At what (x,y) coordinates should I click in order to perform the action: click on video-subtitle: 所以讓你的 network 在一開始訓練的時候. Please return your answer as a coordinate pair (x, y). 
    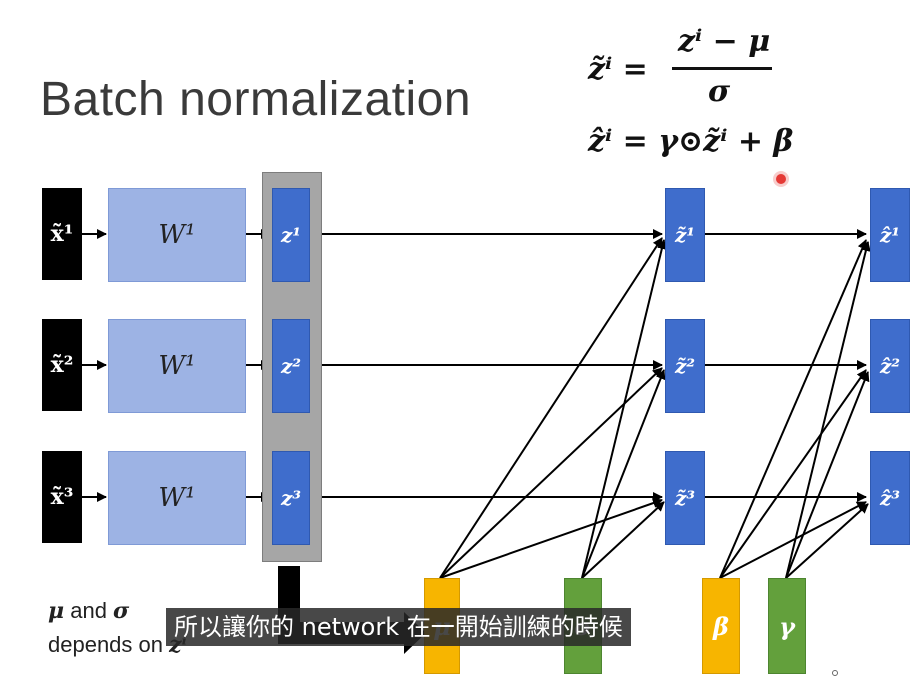
    Looking at the image, I should click on (398, 627).